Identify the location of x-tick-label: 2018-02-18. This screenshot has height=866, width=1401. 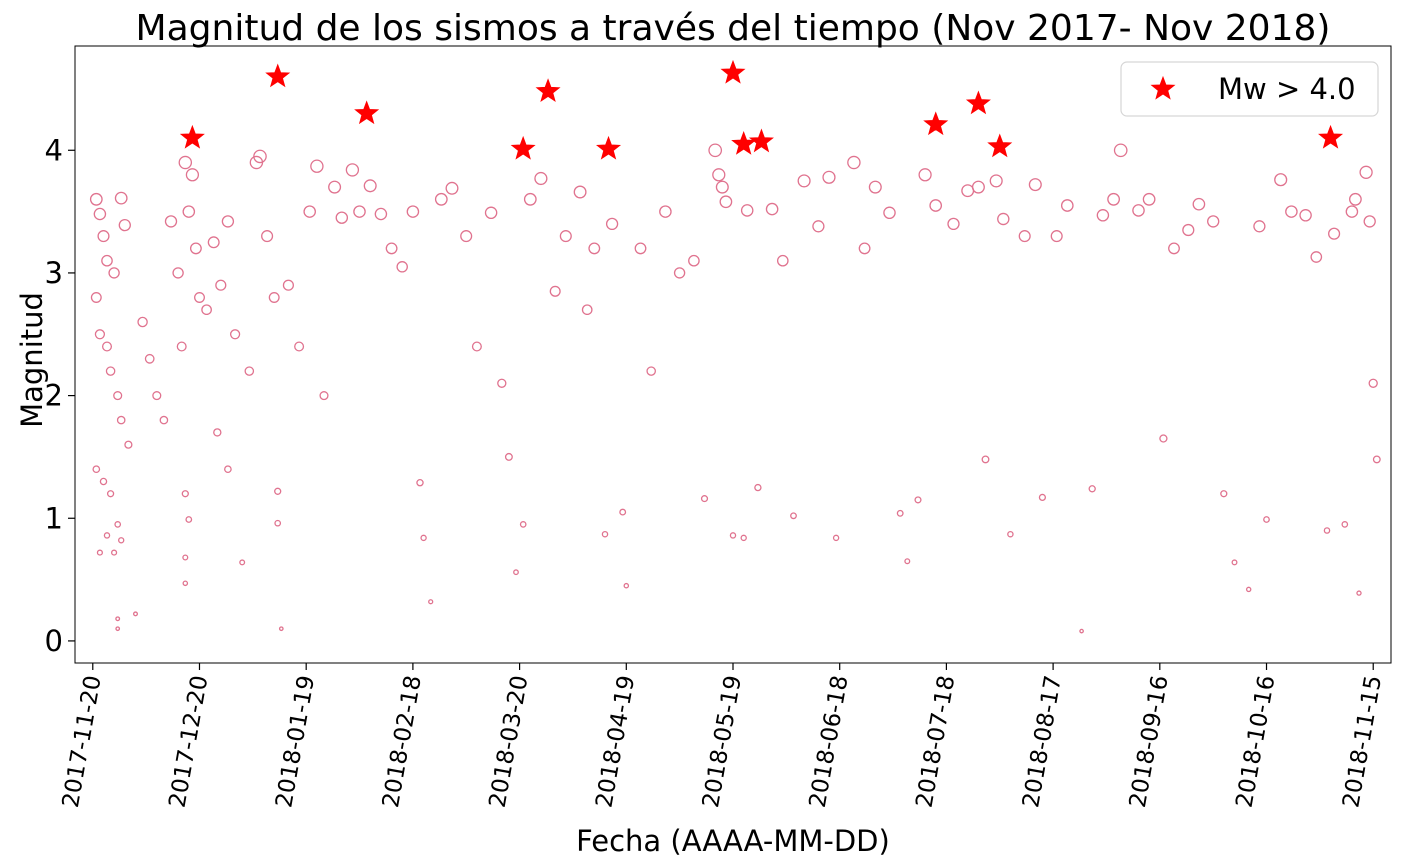
(402, 742).